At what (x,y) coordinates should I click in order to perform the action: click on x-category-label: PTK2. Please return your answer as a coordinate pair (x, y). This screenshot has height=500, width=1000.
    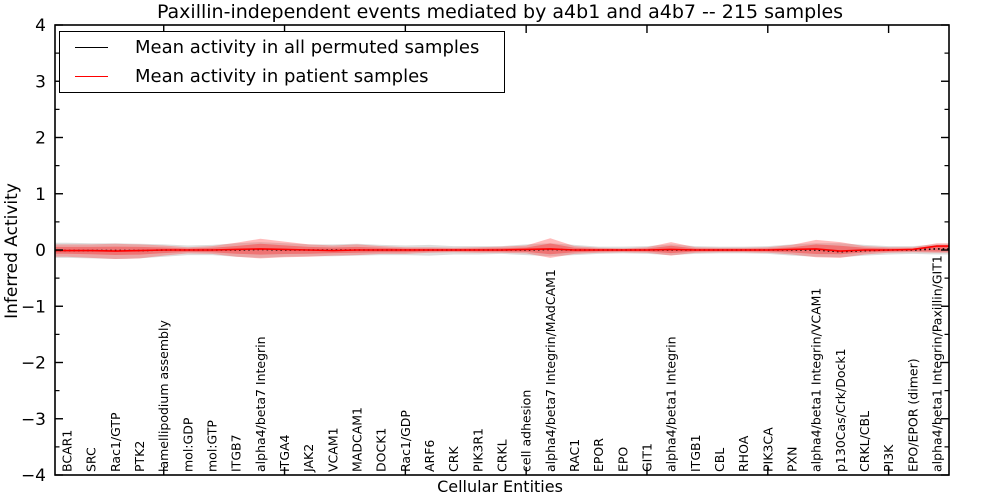
    Looking at the image, I should click on (139, 456).